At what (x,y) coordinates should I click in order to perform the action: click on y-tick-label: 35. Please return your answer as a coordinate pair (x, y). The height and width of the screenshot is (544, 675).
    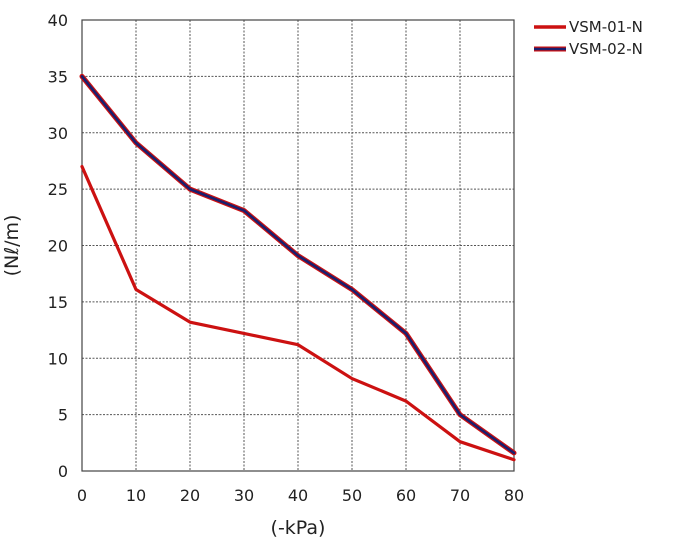
    Looking at the image, I should click on (58, 76).